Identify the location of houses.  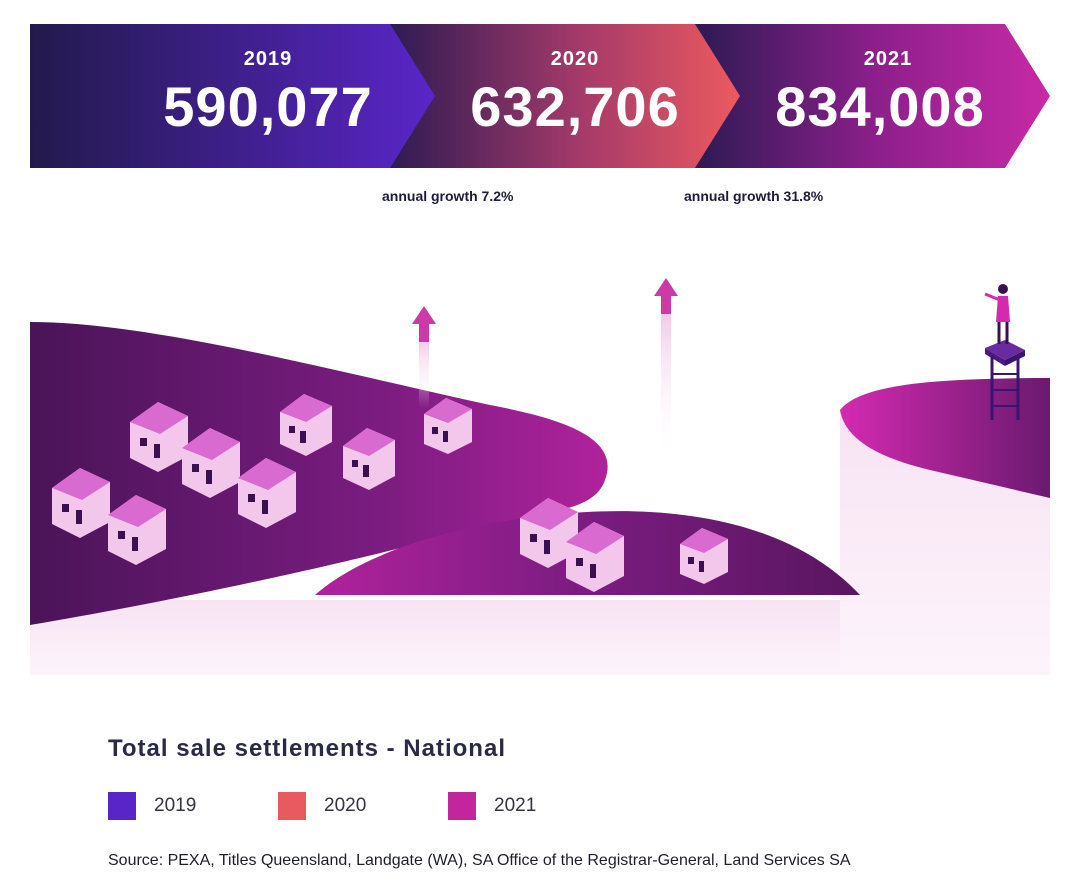
(390, 493).